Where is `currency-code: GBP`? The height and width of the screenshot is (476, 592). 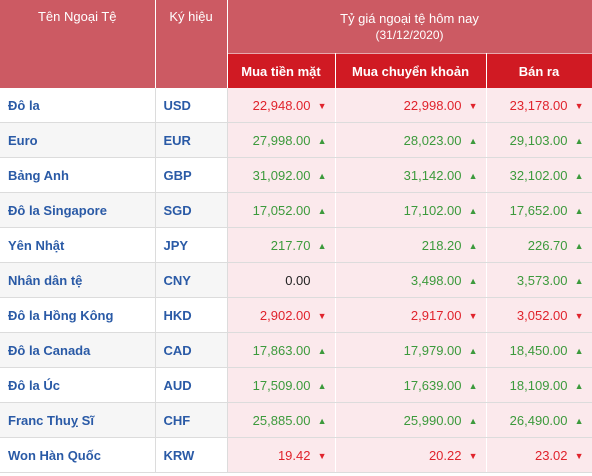 currency-code: GBP is located at coordinates (191, 175).